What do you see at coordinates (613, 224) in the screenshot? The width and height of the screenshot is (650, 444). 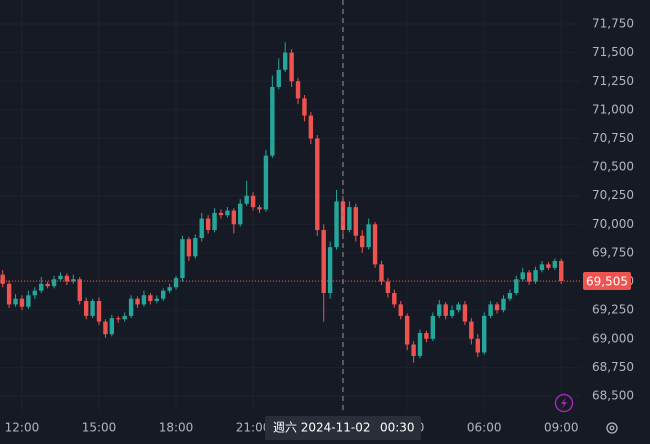 I see `y-tick-label: 70,000` at bounding box center [613, 224].